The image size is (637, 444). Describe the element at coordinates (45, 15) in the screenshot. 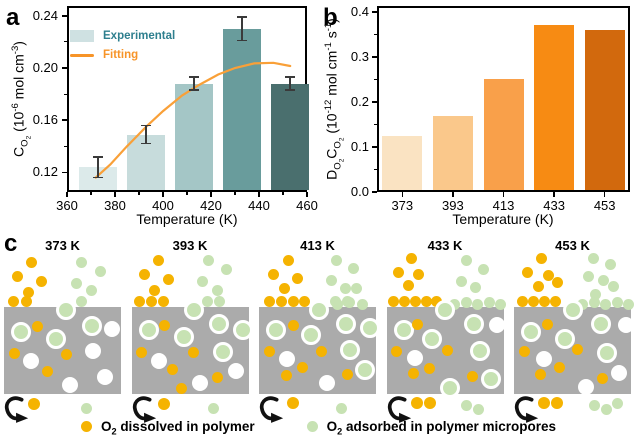

I see `a-ytick-label: 0.24` at that location.